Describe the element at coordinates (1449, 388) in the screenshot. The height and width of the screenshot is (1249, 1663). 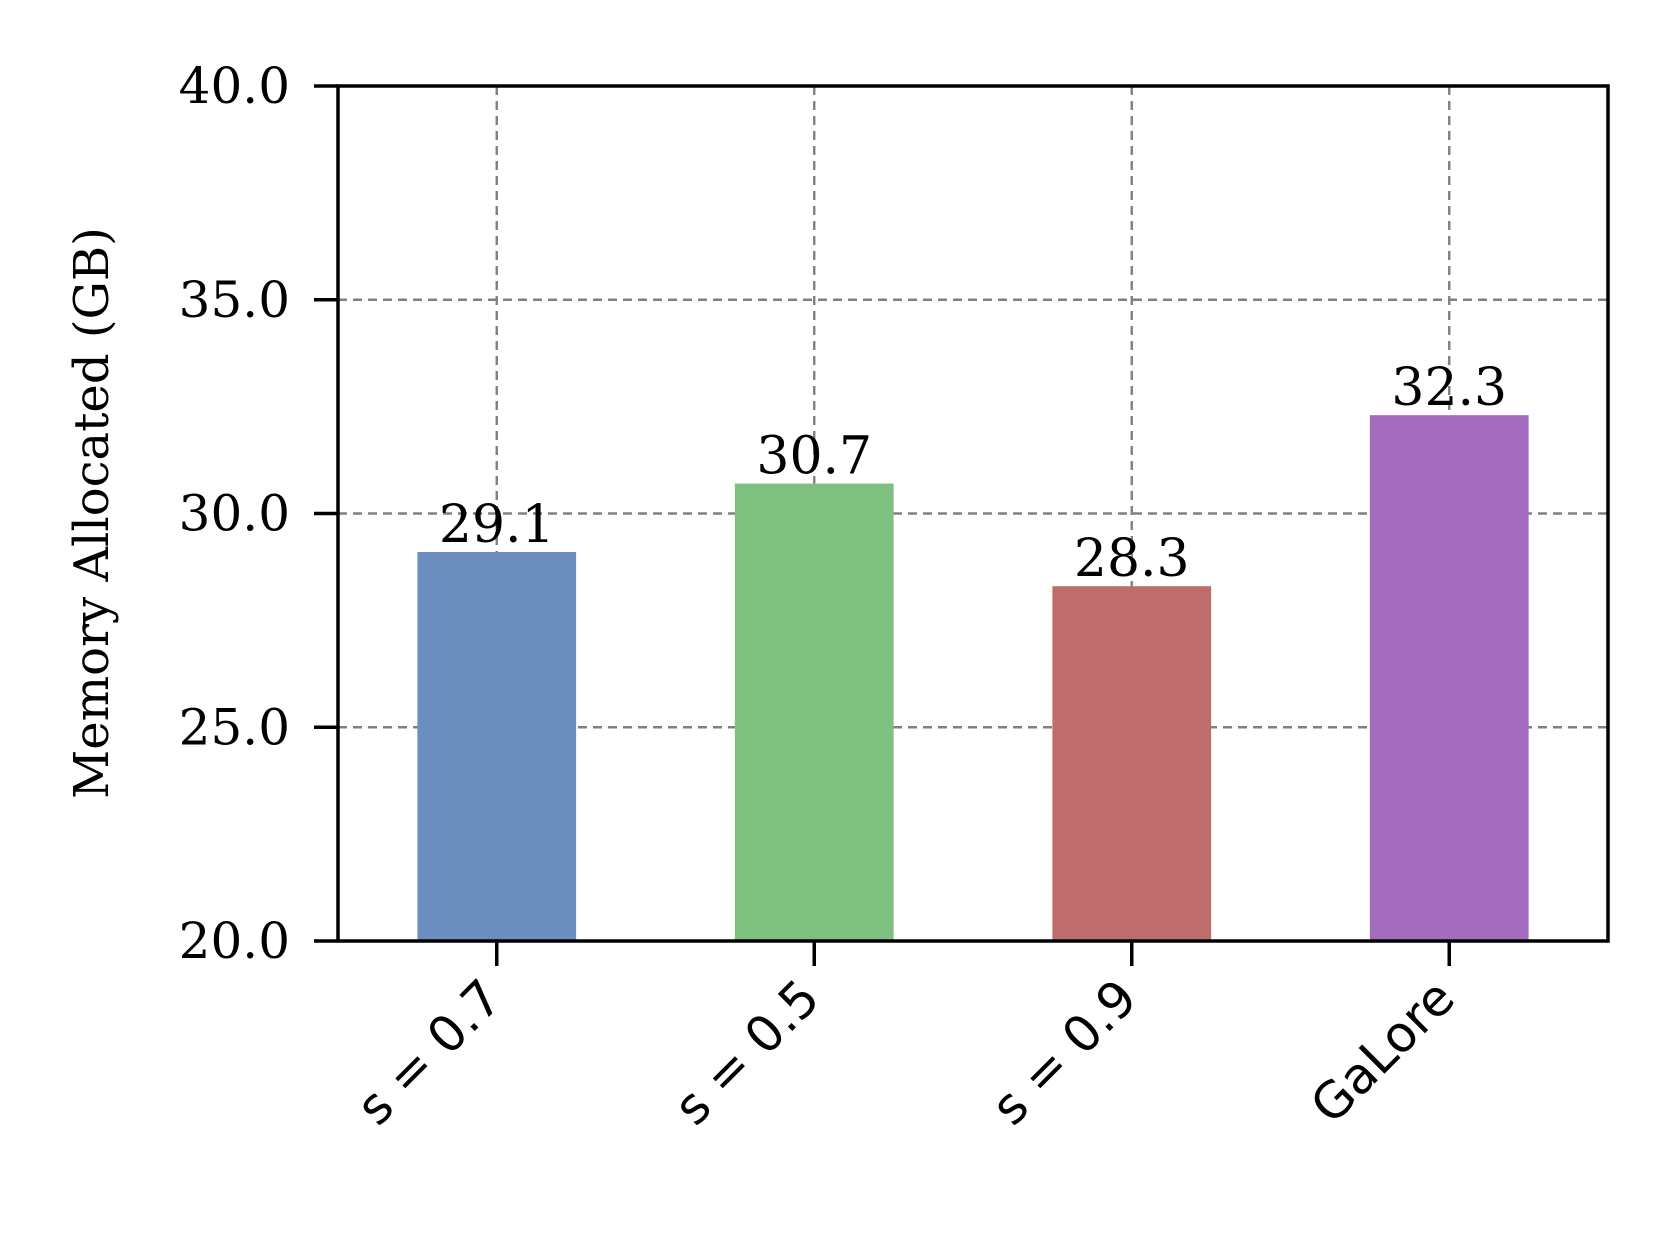
I see `bar-value-label: 32.3` at that location.